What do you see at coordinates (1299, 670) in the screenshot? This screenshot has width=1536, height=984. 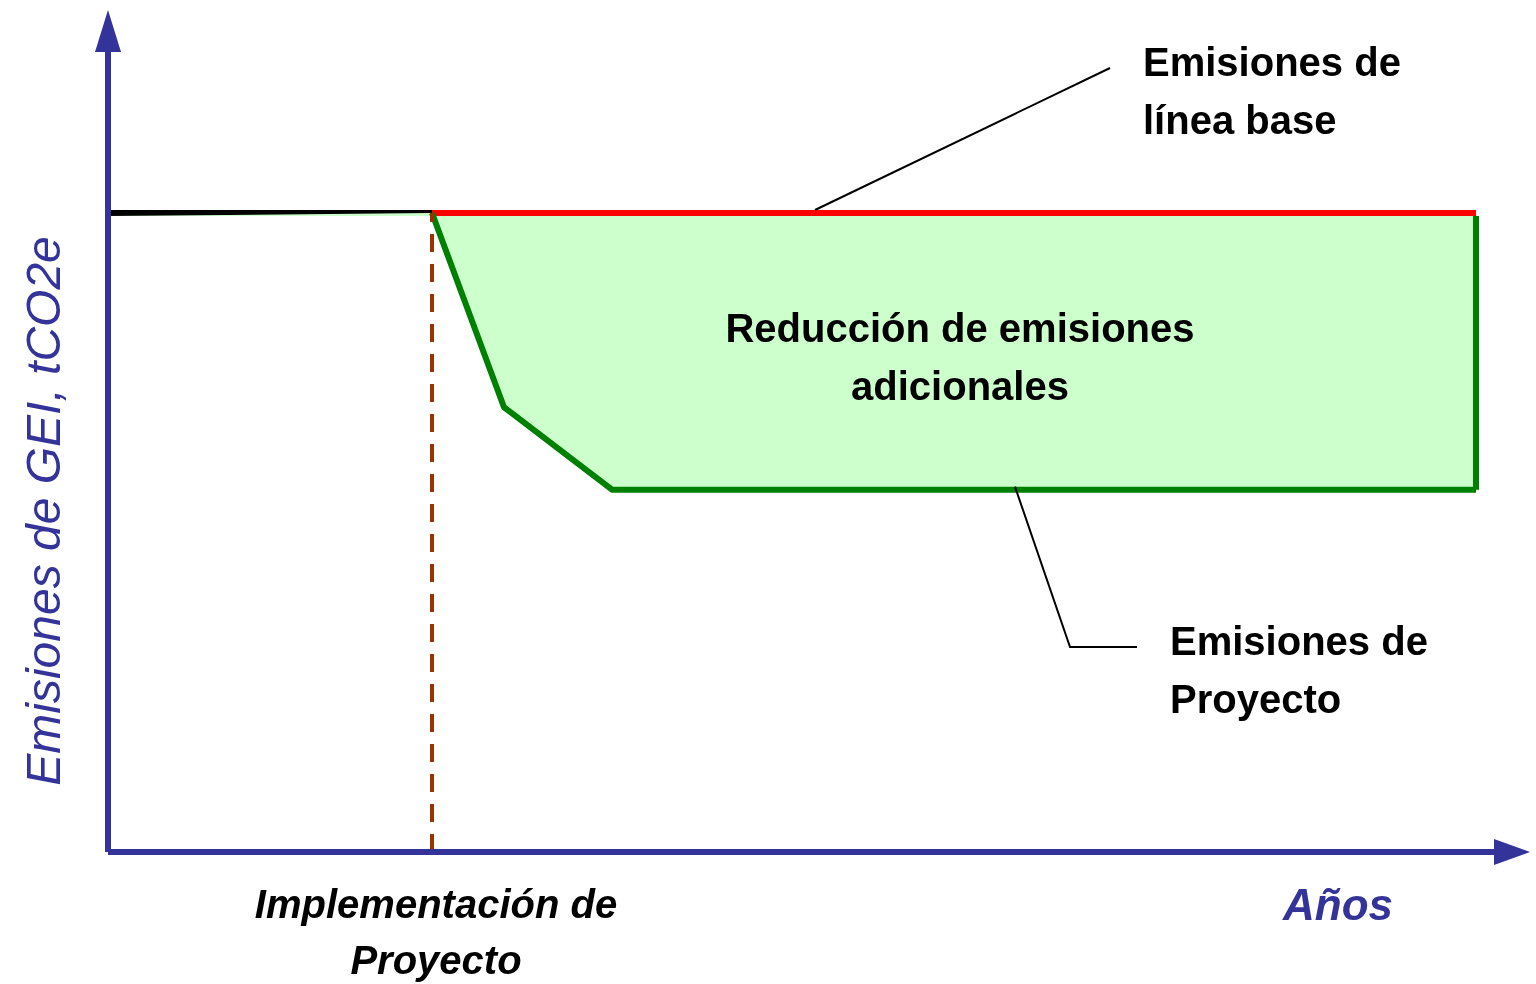 I see `text: Emisiones de Proyecto` at bounding box center [1299, 670].